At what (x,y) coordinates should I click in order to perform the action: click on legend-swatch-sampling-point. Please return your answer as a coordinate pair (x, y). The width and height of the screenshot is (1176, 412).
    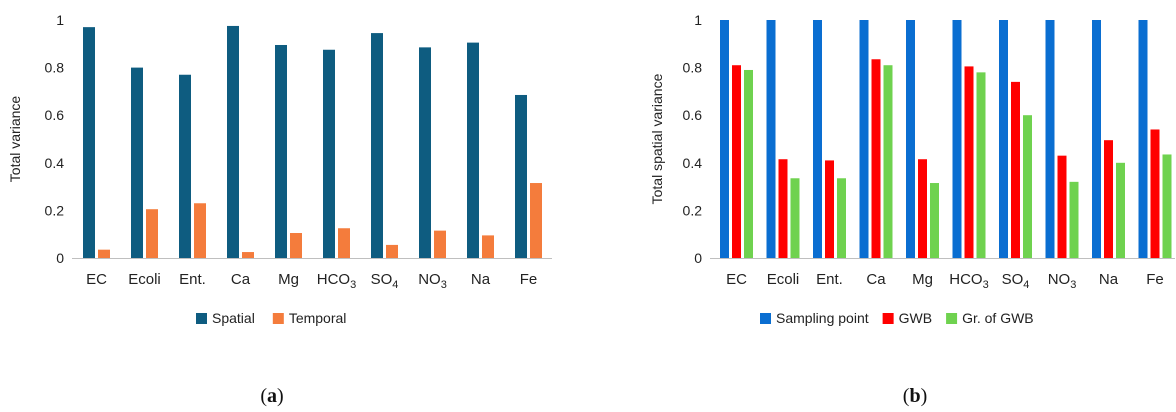
    Looking at the image, I should click on (765, 318).